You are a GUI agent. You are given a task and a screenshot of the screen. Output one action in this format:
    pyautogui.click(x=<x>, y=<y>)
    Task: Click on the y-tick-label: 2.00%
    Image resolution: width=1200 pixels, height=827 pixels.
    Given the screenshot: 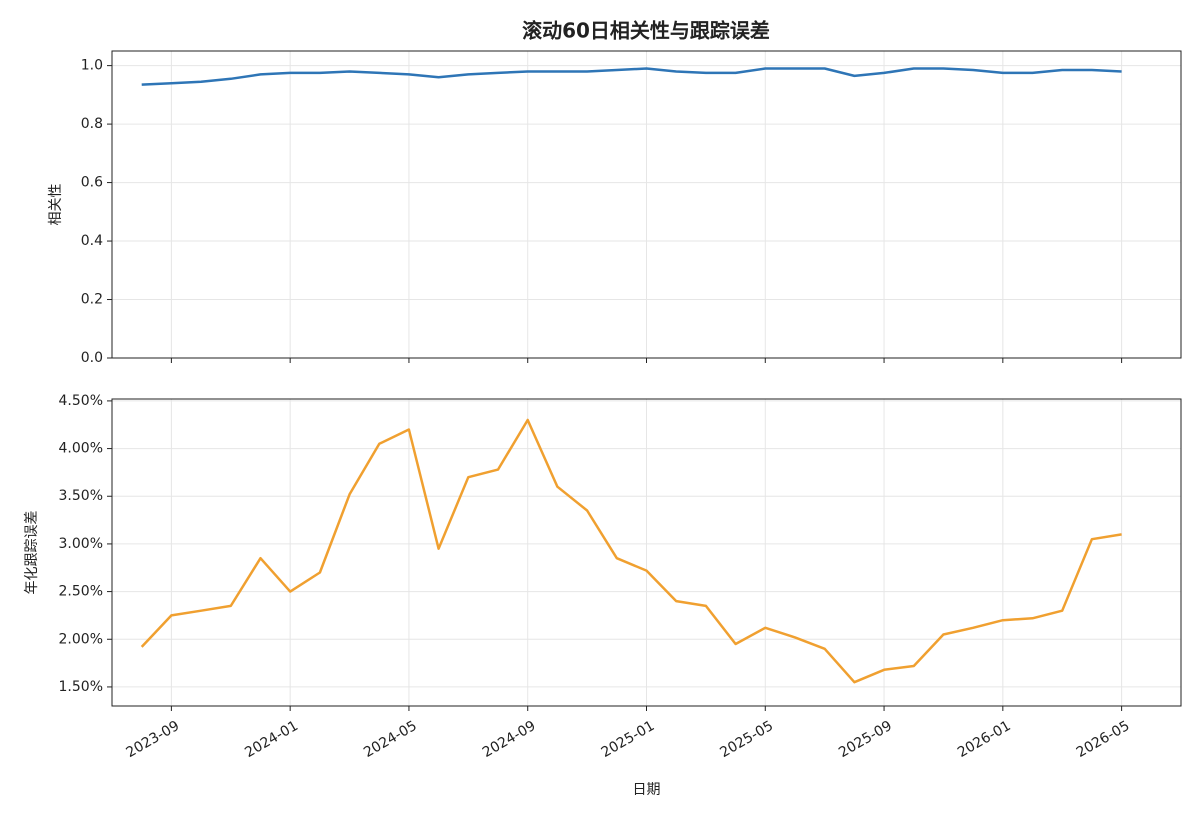 What is the action you would take?
    pyautogui.click(x=81, y=639)
    